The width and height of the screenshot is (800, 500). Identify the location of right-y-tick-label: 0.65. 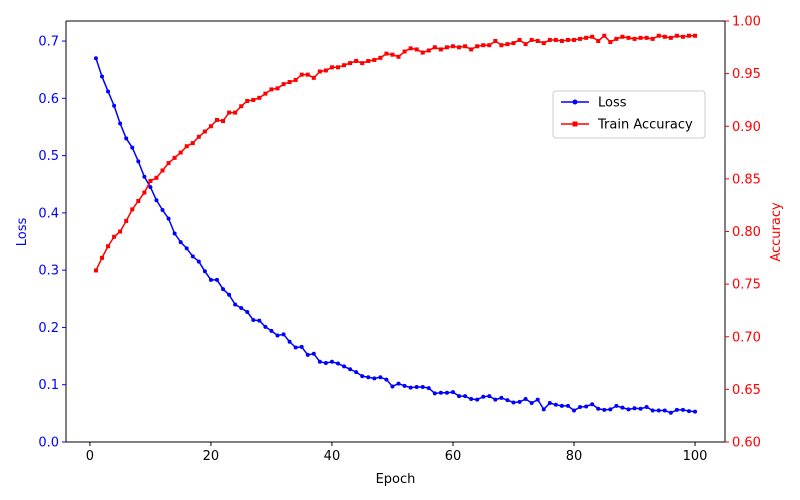
(746, 390).